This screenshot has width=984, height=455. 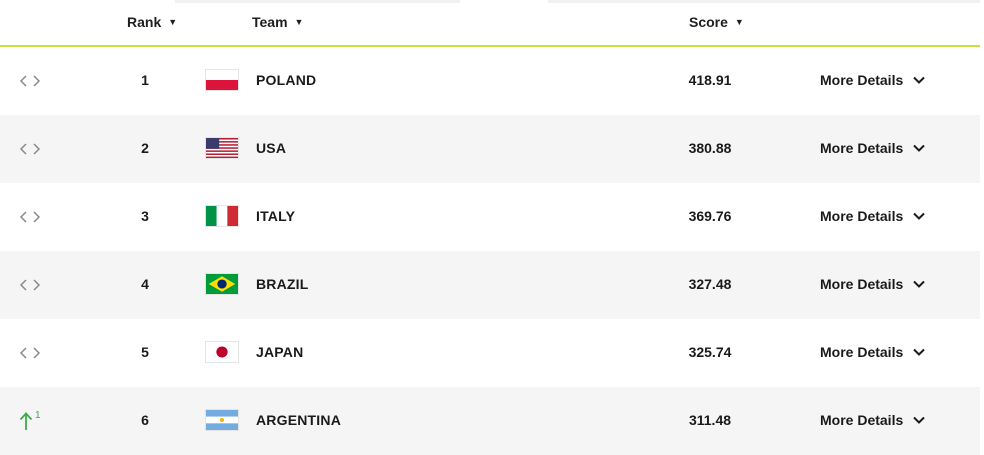 I want to click on italy-flag-icon, so click(x=222, y=216).